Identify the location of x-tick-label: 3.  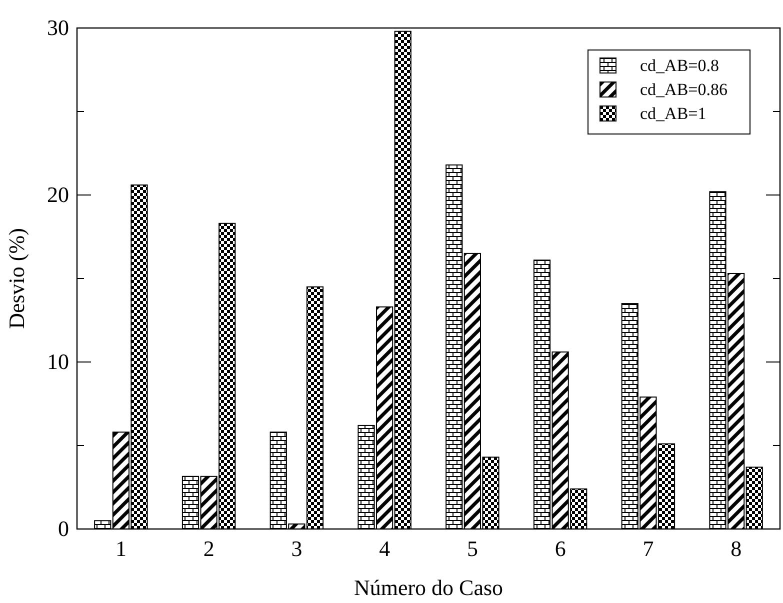
(296, 549).